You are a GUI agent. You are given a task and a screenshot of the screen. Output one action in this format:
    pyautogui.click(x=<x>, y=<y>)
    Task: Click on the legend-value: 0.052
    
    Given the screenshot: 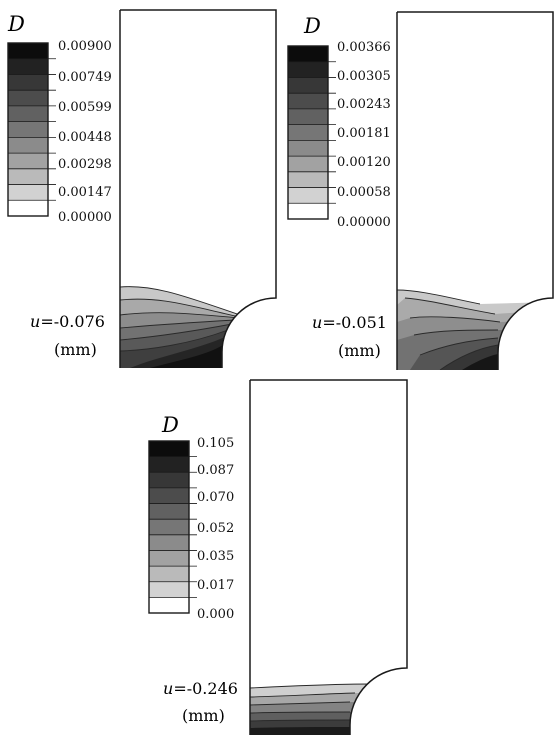 What is the action you would take?
    pyautogui.click(x=215, y=528)
    